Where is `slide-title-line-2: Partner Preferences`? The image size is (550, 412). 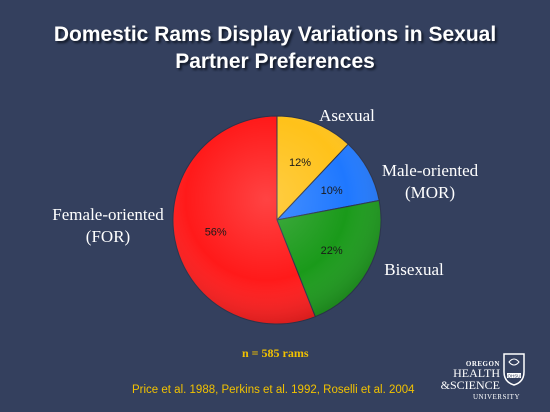 slide-title-line-2: Partner Preferences is located at coordinates (275, 61).